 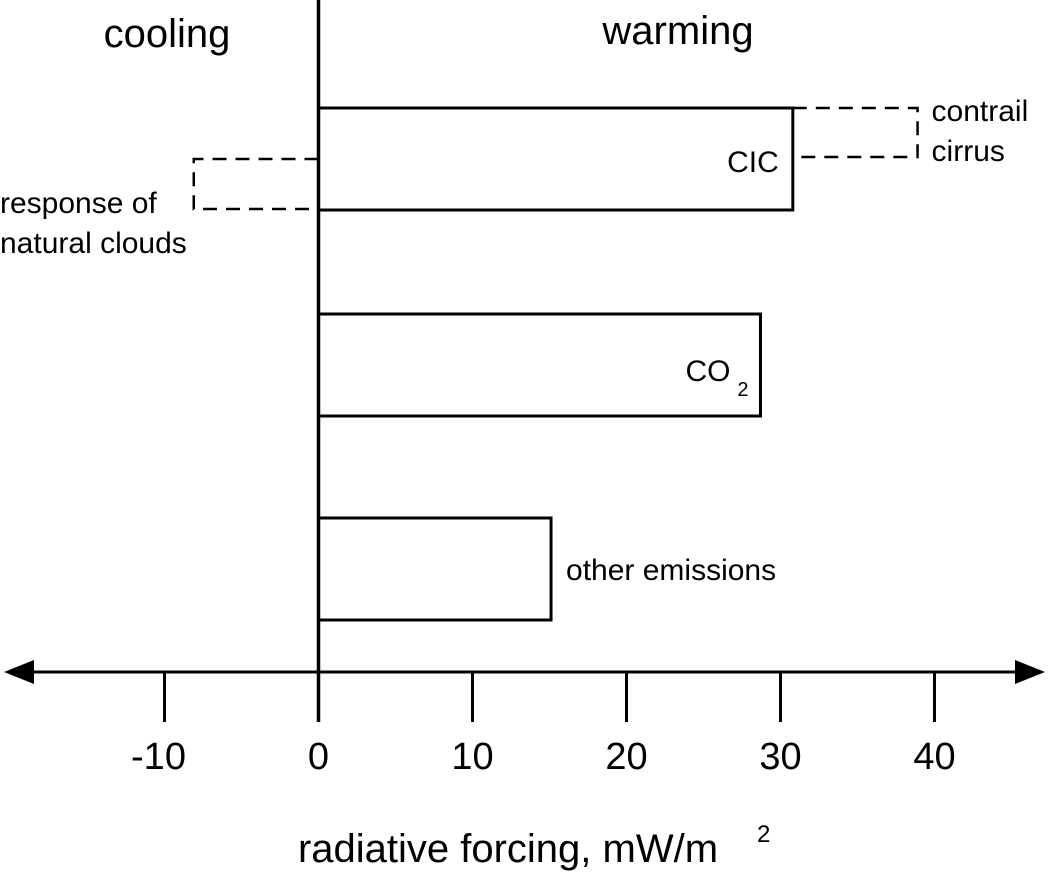 What do you see at coordinates (968, 151) in the screenshot?
I see `label-contrail-cirrus-line2: cirrus` at bounding box center [968, 151].